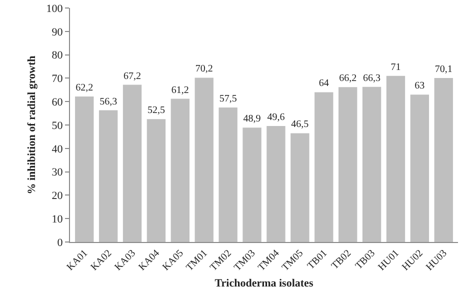 The image size is (474, 304). I want to click on data-label: 46,5, so click(300, 124).